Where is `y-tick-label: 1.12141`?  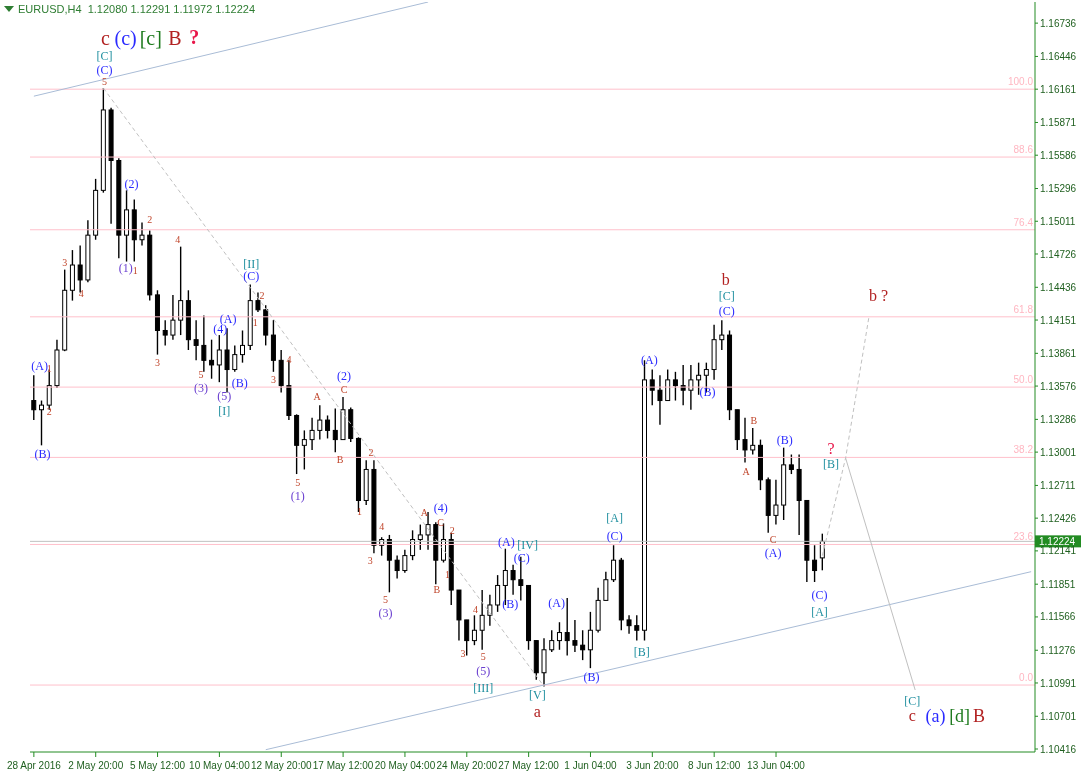 y-tick-label: 1.12141 is located at coordinates (1058, 551).